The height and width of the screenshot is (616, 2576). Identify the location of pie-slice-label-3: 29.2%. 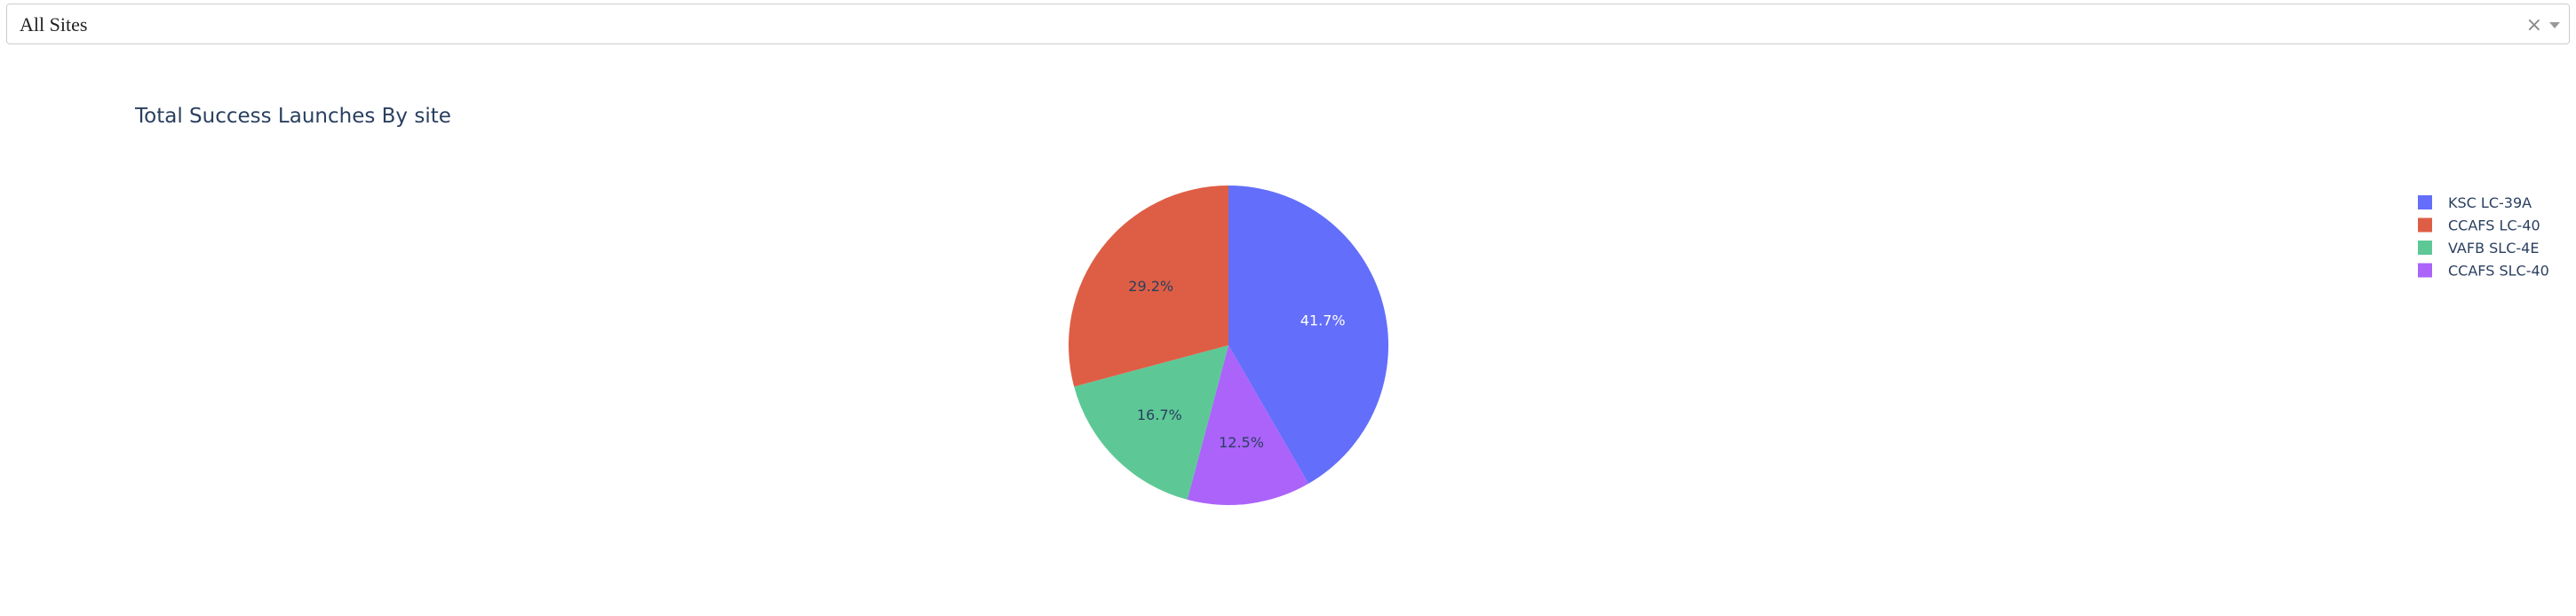
(1150, 286).